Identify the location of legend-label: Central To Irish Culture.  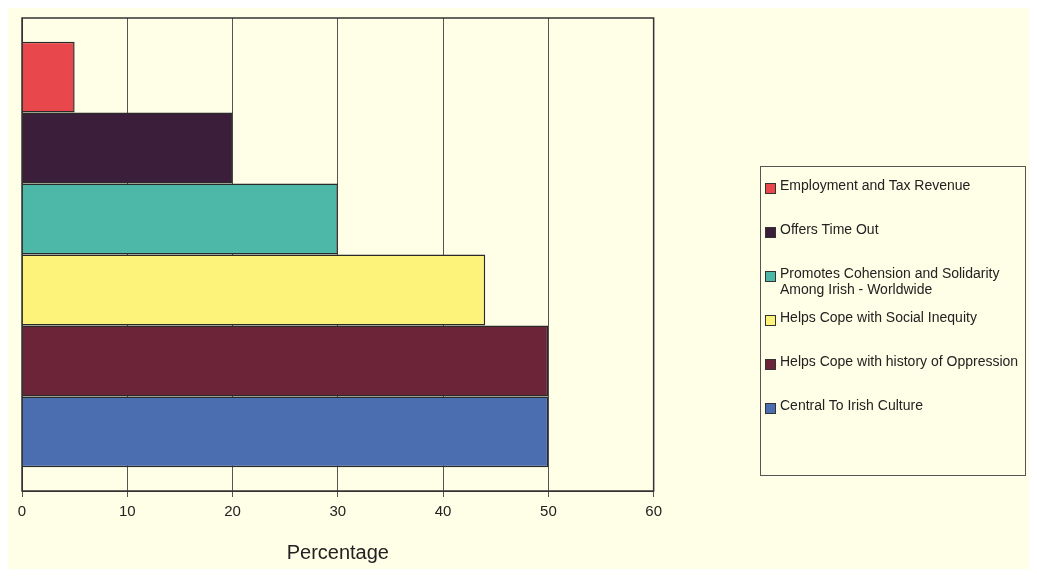
(851, 405).